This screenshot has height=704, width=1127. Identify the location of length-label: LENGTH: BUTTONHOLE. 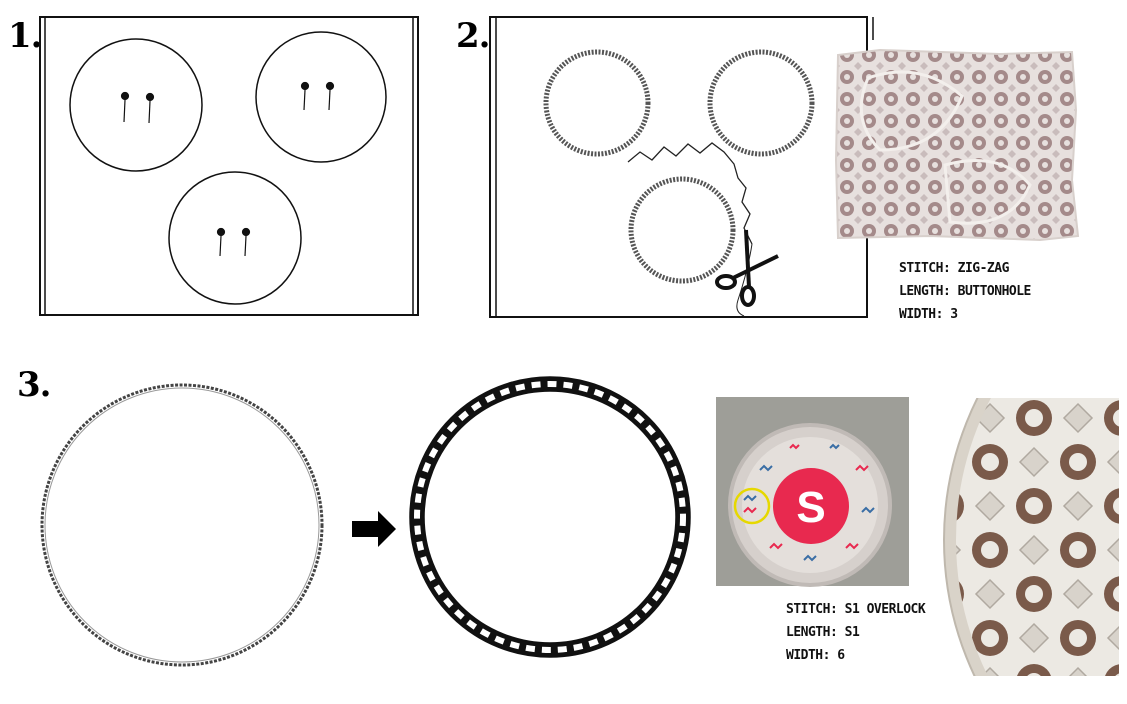
(965, 291).